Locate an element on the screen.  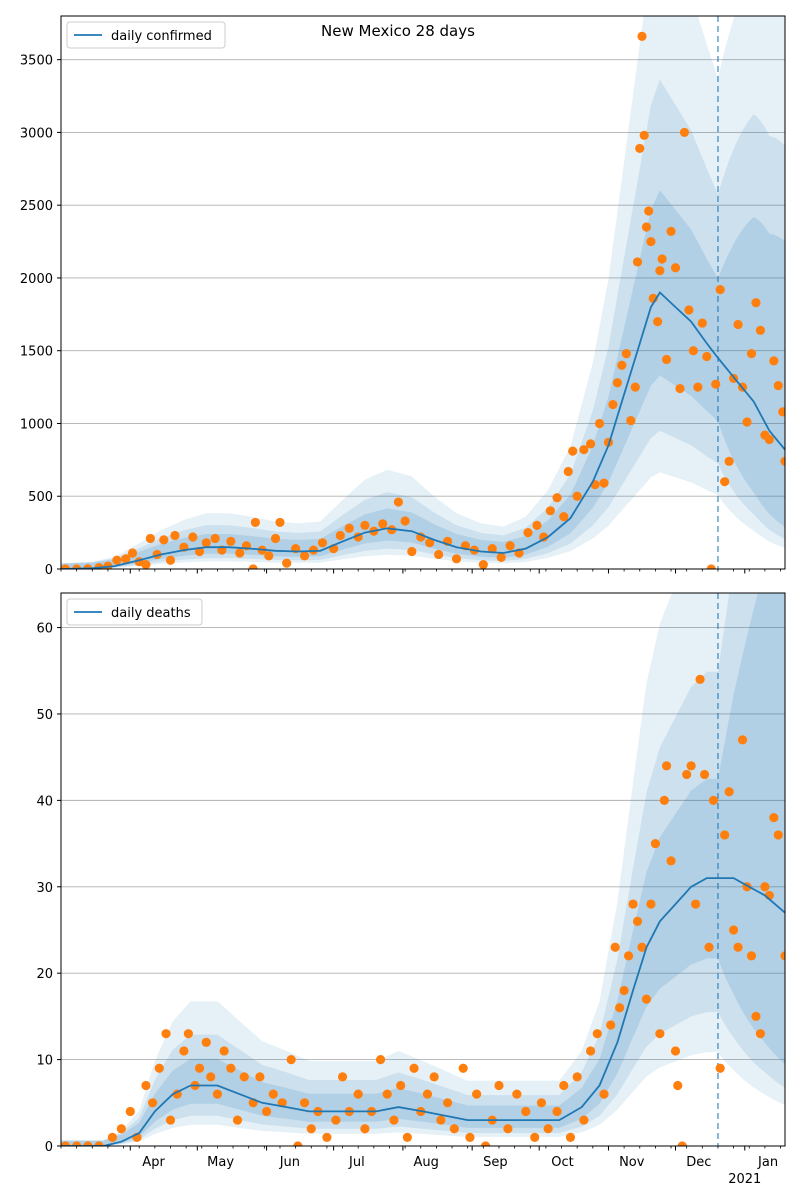
x-tick-label: May is located at coordinates (220, 1162).